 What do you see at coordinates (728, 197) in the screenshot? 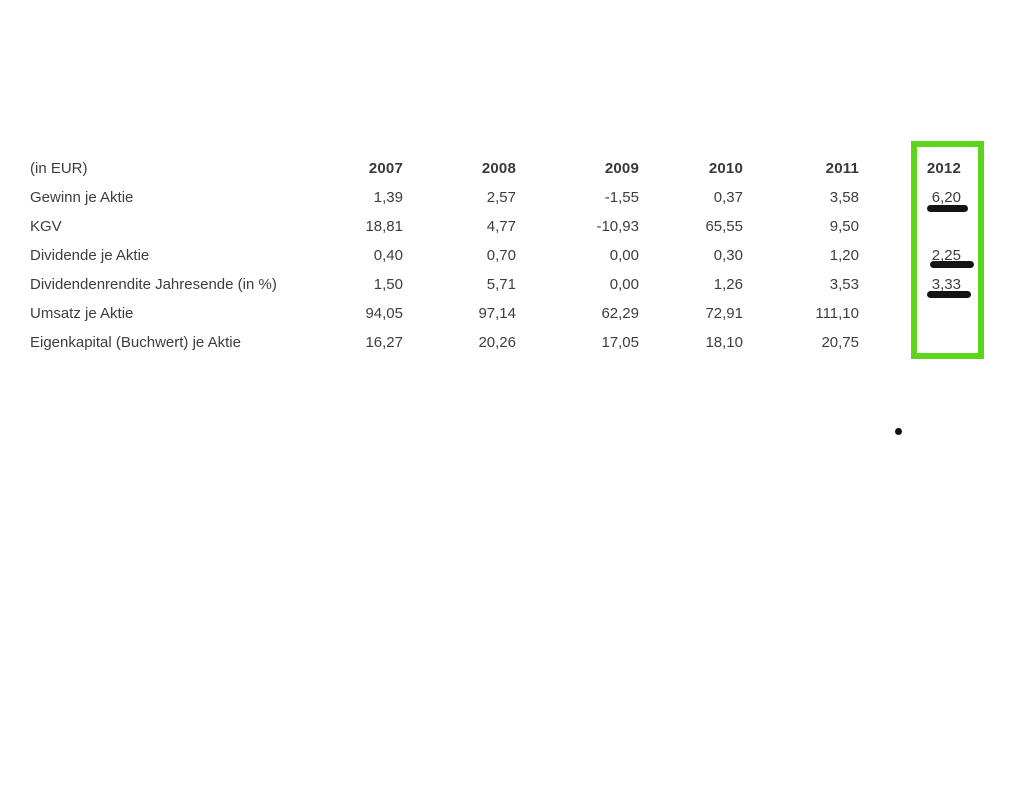
I see `table-cell: 0,37` at bounding box center [728, 197].